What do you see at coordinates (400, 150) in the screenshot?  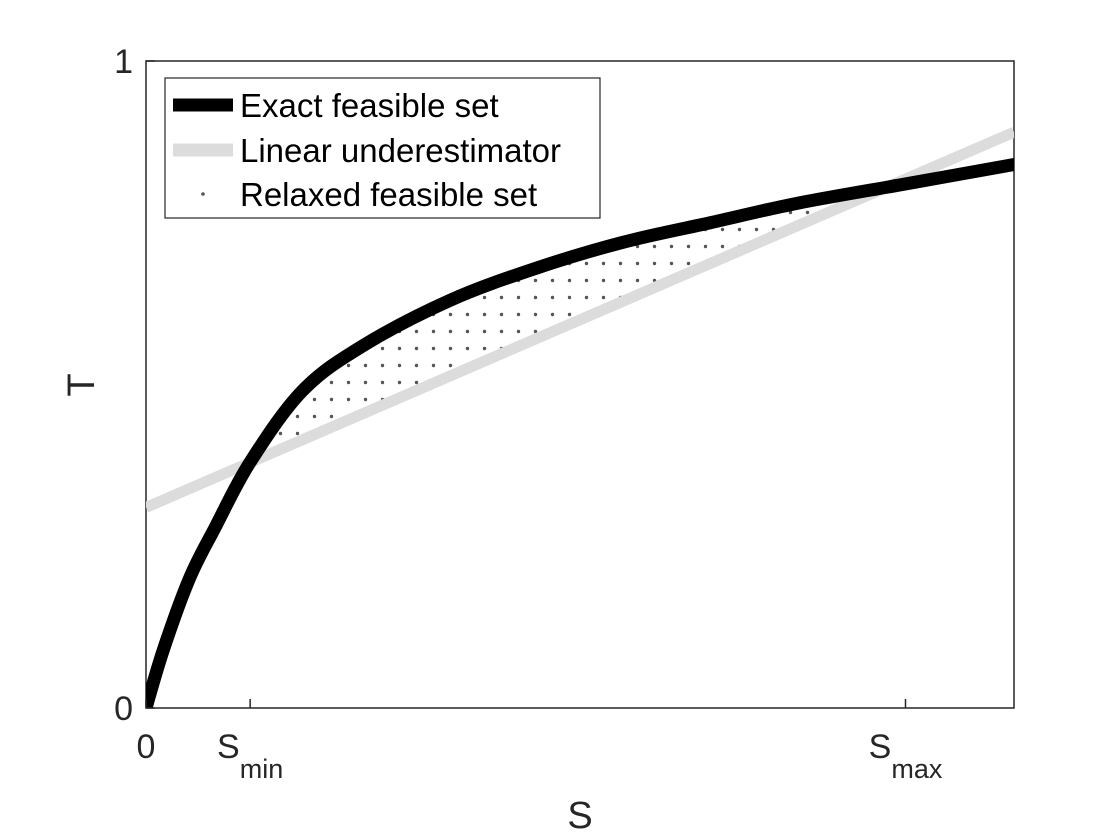 I see `legend-label-linear-underestimator: Linear underestimator` at bounding box center [400, 150].